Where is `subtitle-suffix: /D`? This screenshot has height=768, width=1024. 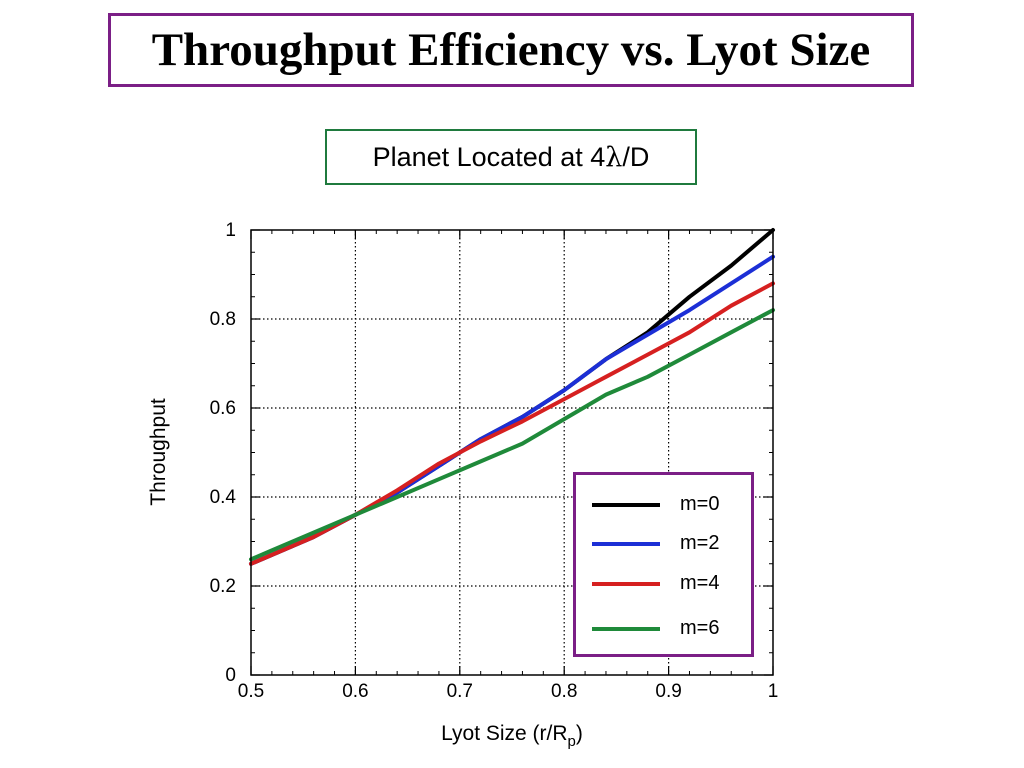 subtitle-suffix: /D is located at coordinates (636, 156).